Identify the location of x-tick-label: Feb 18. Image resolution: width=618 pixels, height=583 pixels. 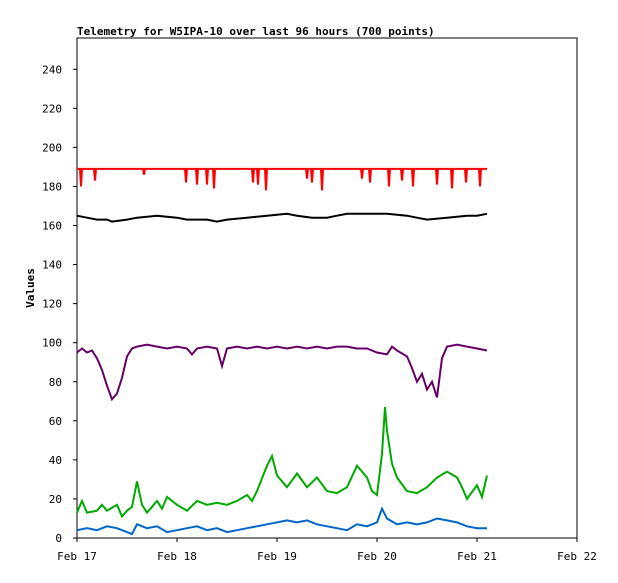
(177, 556).